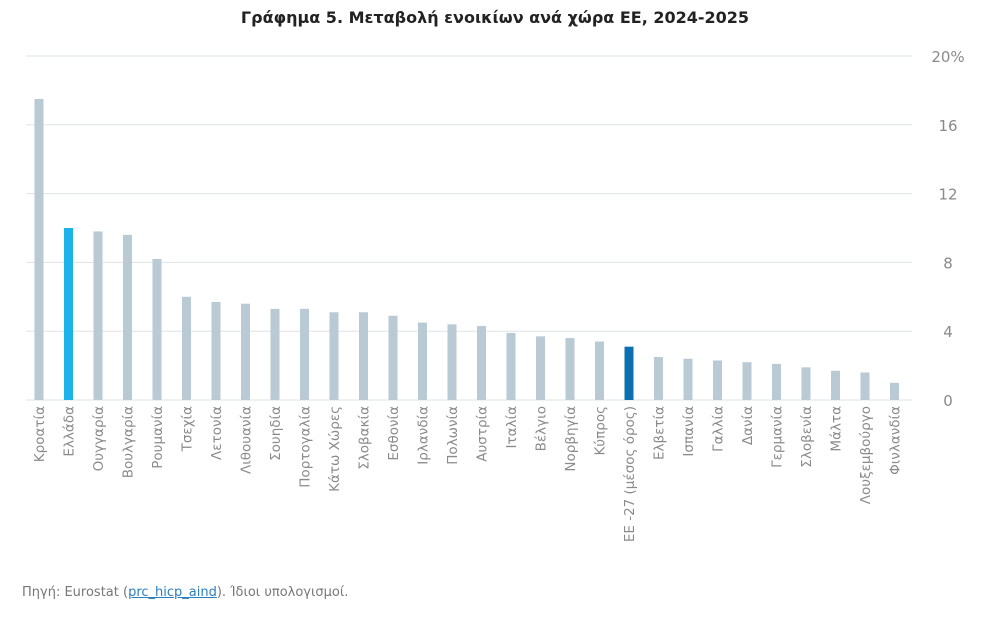  Describe the element at coordinates (748, 425) in the screenshot. I see `x-tick-label: Δανία` at that location.